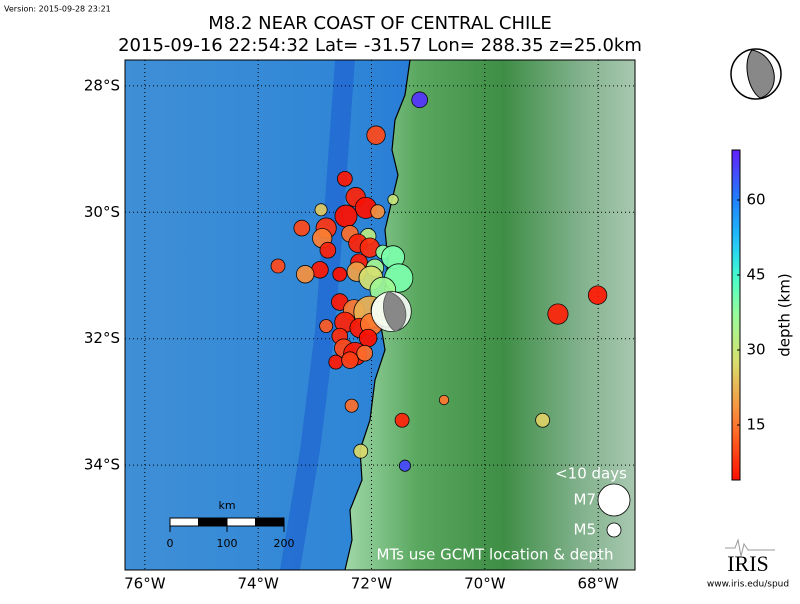 The image size is (800, 604). Describe the element at coordinates (762, 315) in the screenshot. I see `colorbar: 15 30 45 60 depth (km)` at that location.